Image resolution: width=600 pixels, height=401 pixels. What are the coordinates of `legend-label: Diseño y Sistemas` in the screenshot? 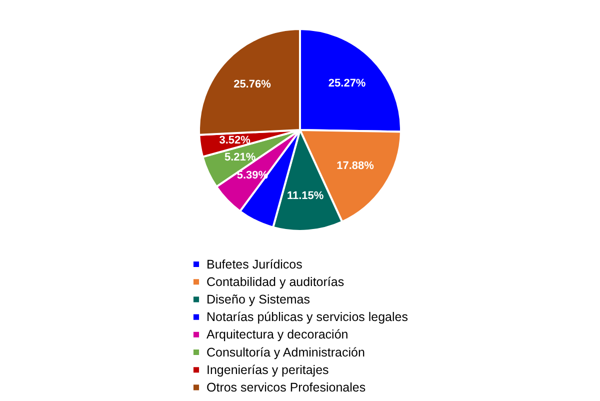 It's located at (258, 299).